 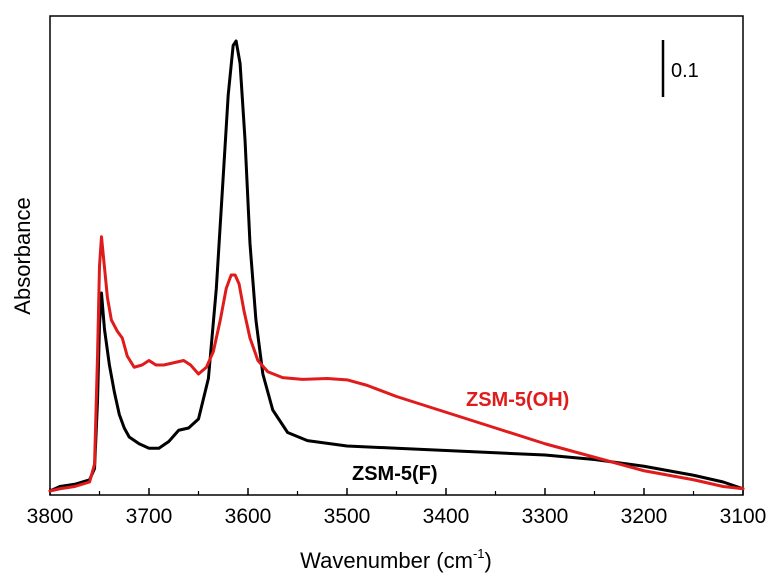 What do you see at coordinates (248, 516) in the screenshot?
I see `x-tick-label-3600: 3600` at bounding box center [248, 516].